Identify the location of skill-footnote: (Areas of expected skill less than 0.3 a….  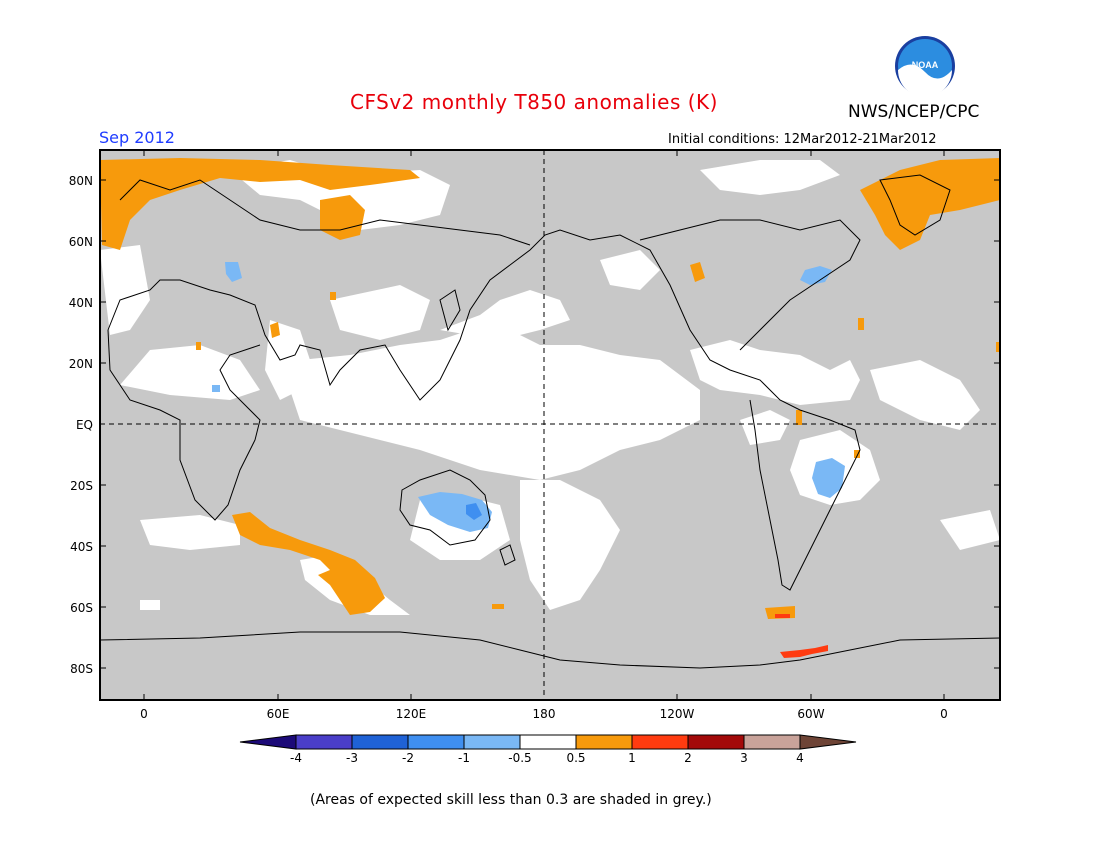
(511, 800).